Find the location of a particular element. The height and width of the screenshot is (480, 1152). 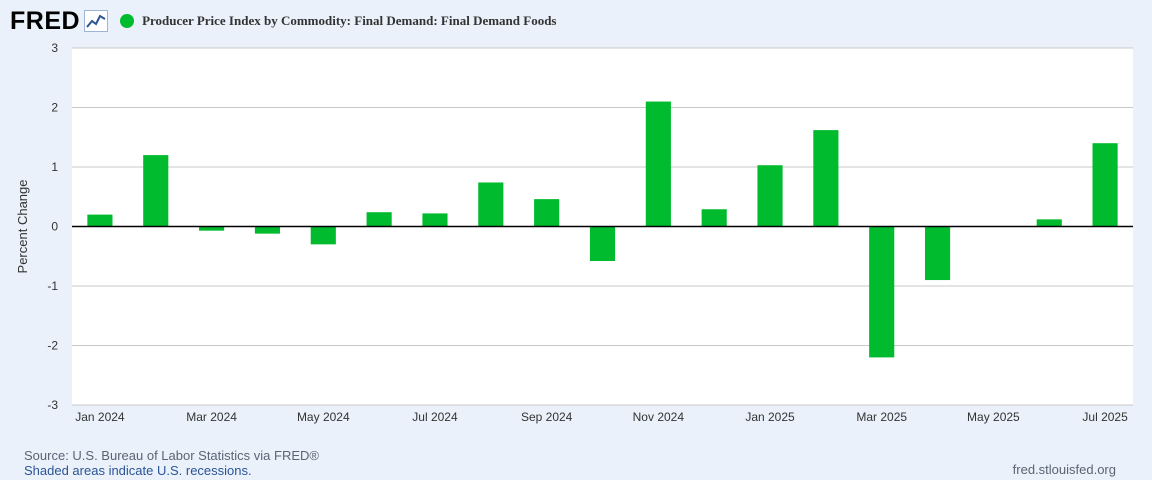

legend-marker is located at coordinates (127, 21).